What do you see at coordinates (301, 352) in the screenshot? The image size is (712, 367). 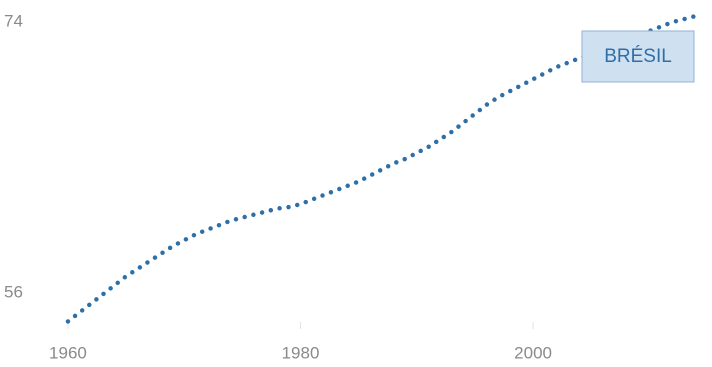 I see `x-tick-label: 1980` at bounding box center [301, 352].